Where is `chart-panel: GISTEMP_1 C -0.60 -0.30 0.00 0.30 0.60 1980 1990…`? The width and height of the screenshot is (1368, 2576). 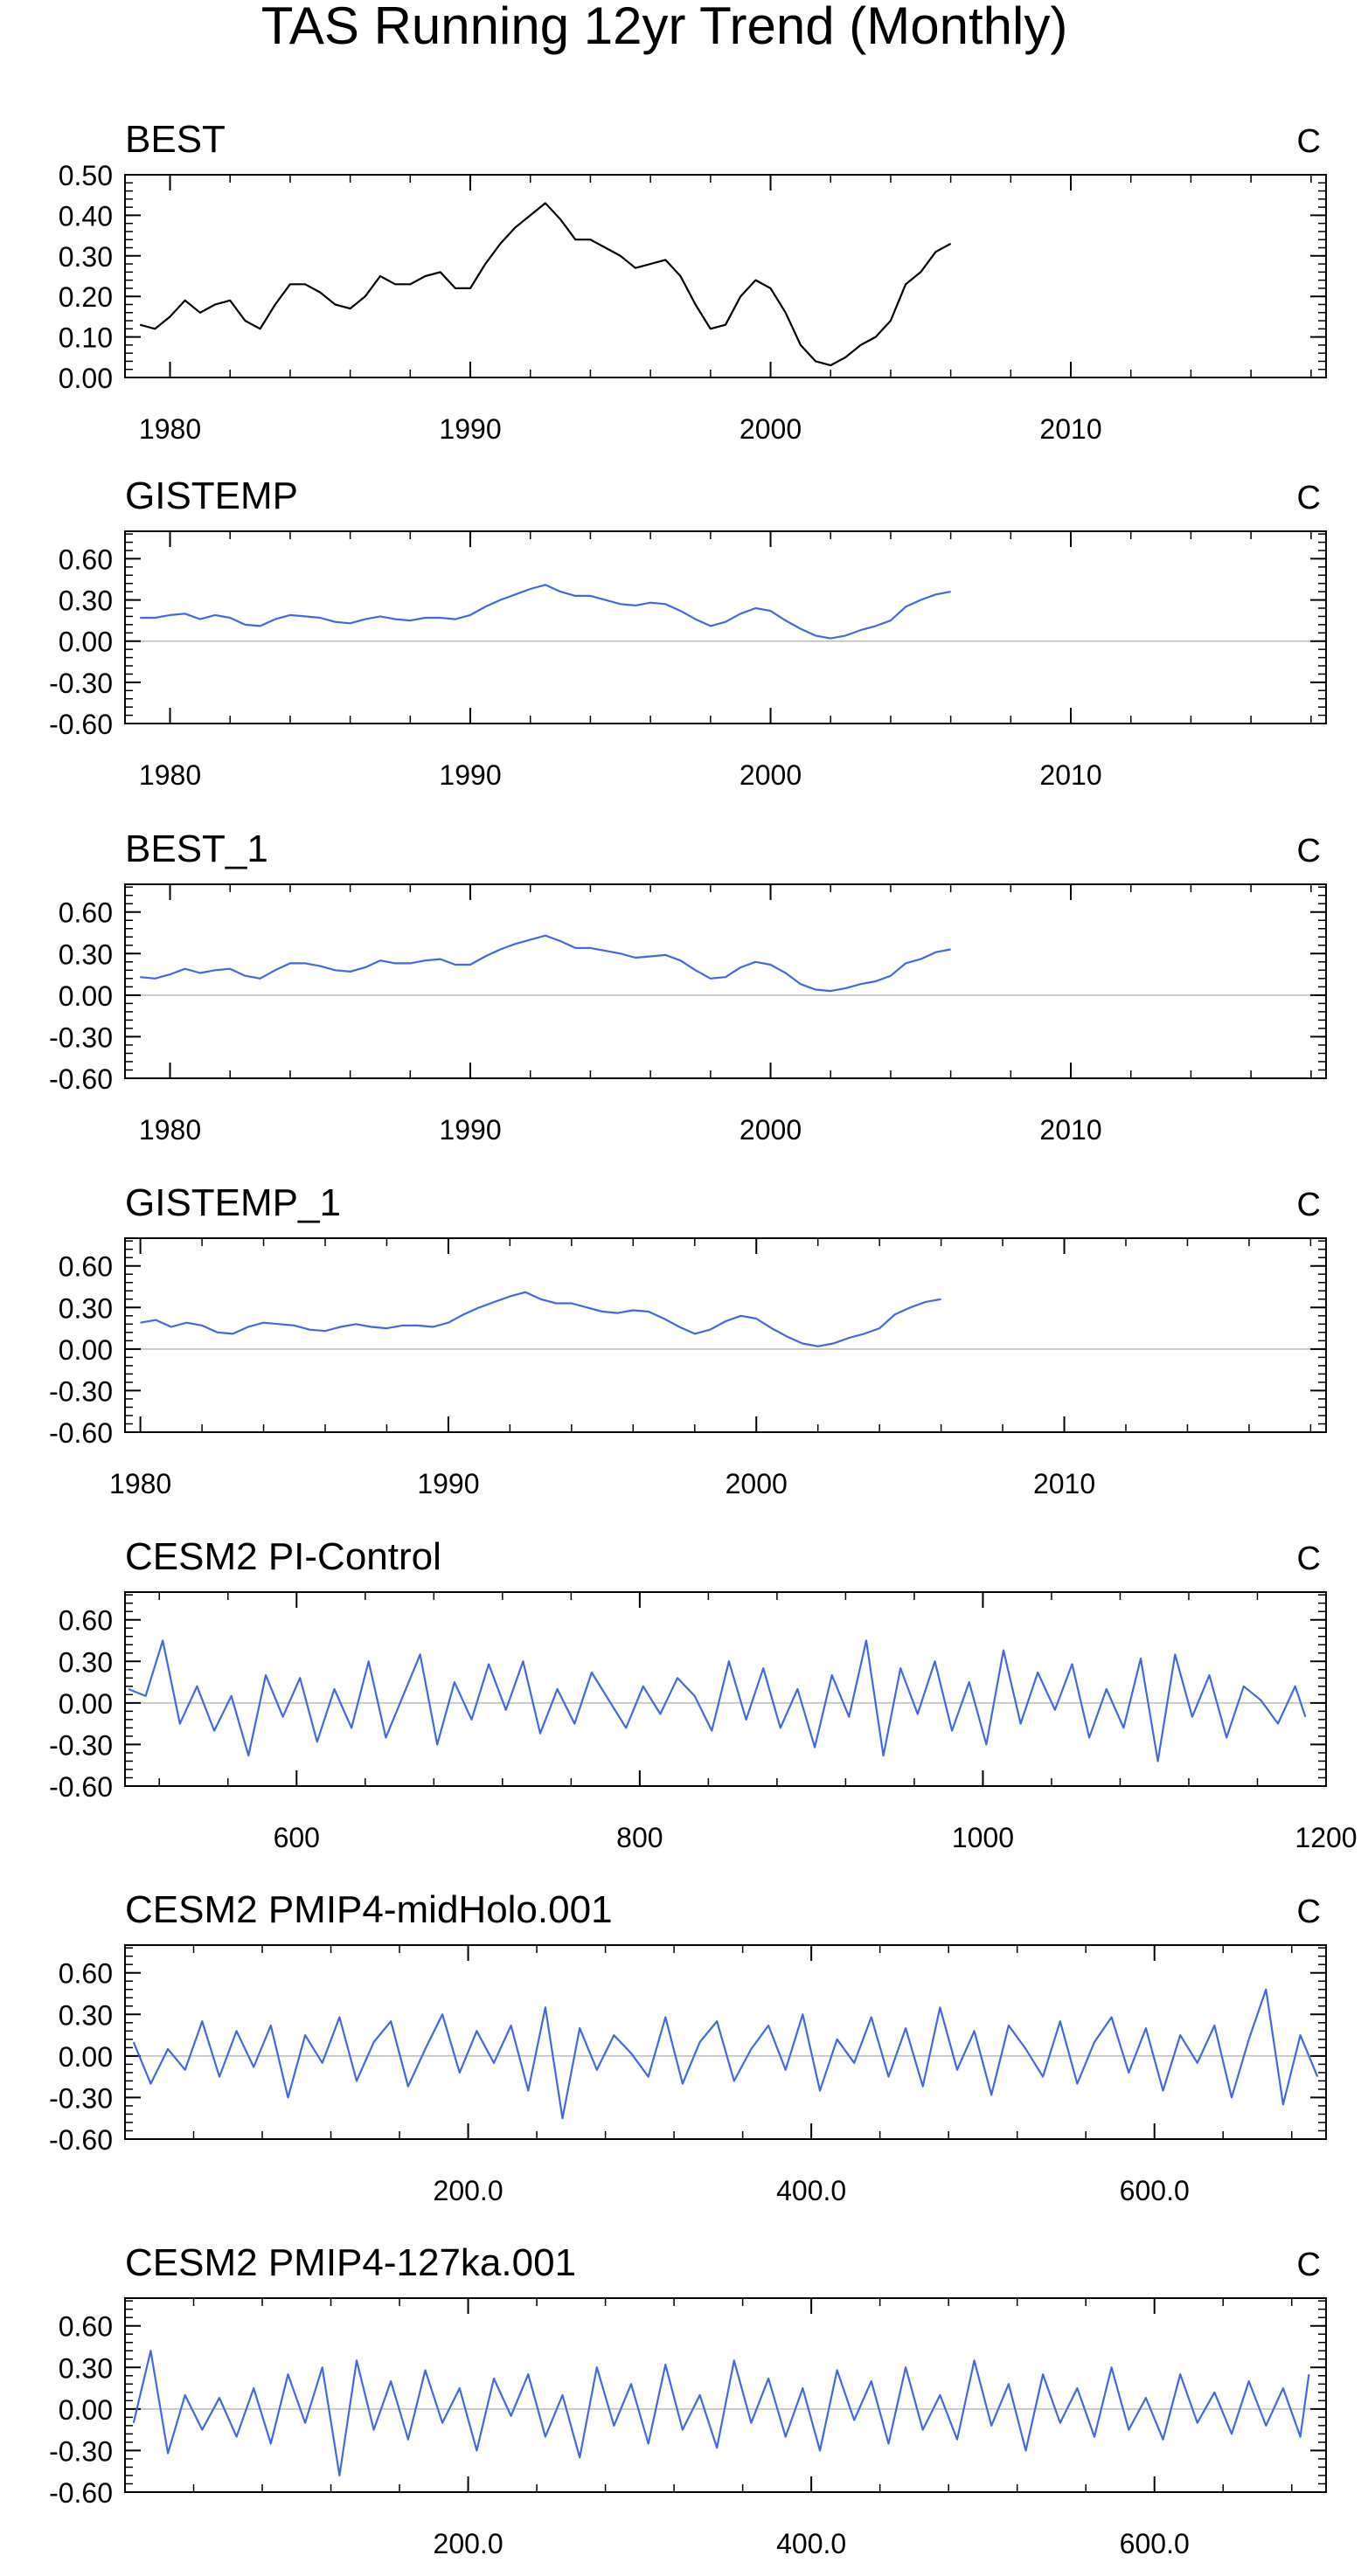
chart-panel: GISTEMP_1 C -0.60 -0.30 0.00 0.30 0.60 1980 1990… is located at coordinates (688, 1340).